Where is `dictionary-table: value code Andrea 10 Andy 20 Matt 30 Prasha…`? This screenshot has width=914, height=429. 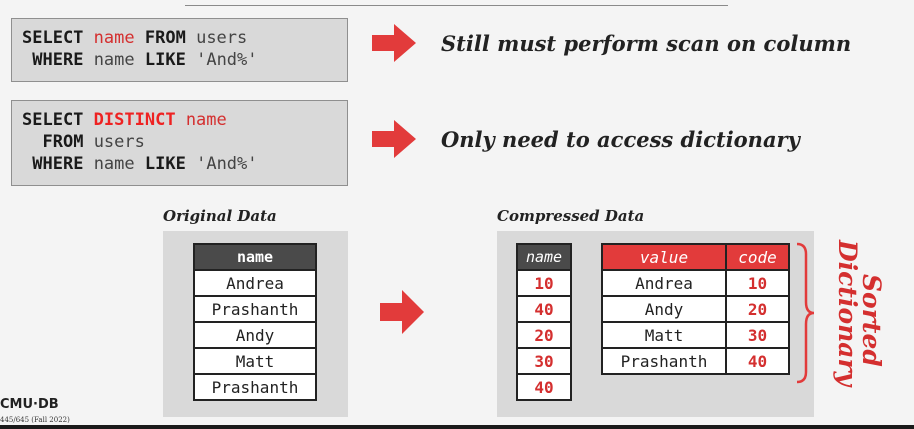 dictionary-table: value code Andrea 10 Andy 20 Matt 30 Prasha… is located at coordinates (695, 309).